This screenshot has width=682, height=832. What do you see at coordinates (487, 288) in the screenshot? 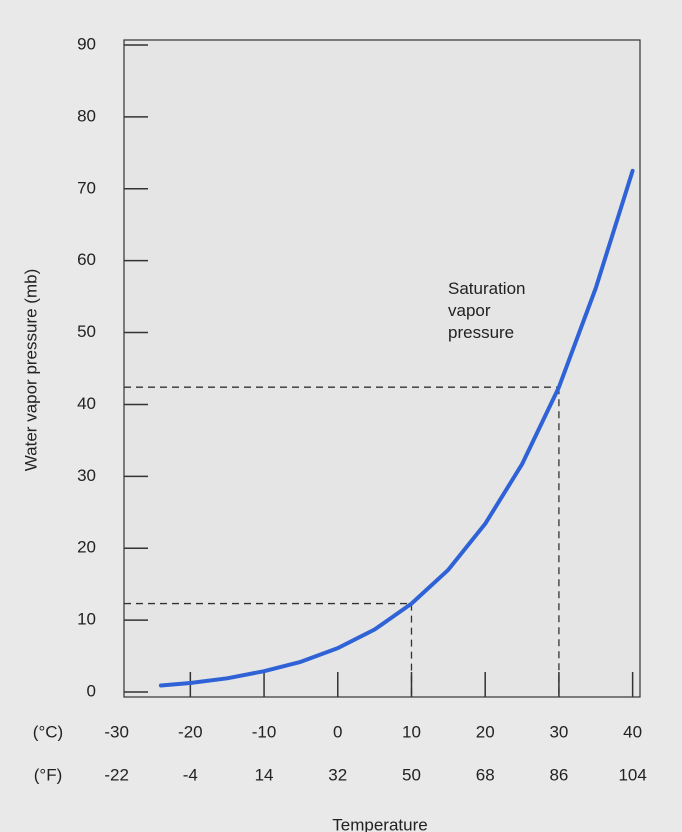
I see `annotation-line: Saturation` at bounding box center [487, 288].